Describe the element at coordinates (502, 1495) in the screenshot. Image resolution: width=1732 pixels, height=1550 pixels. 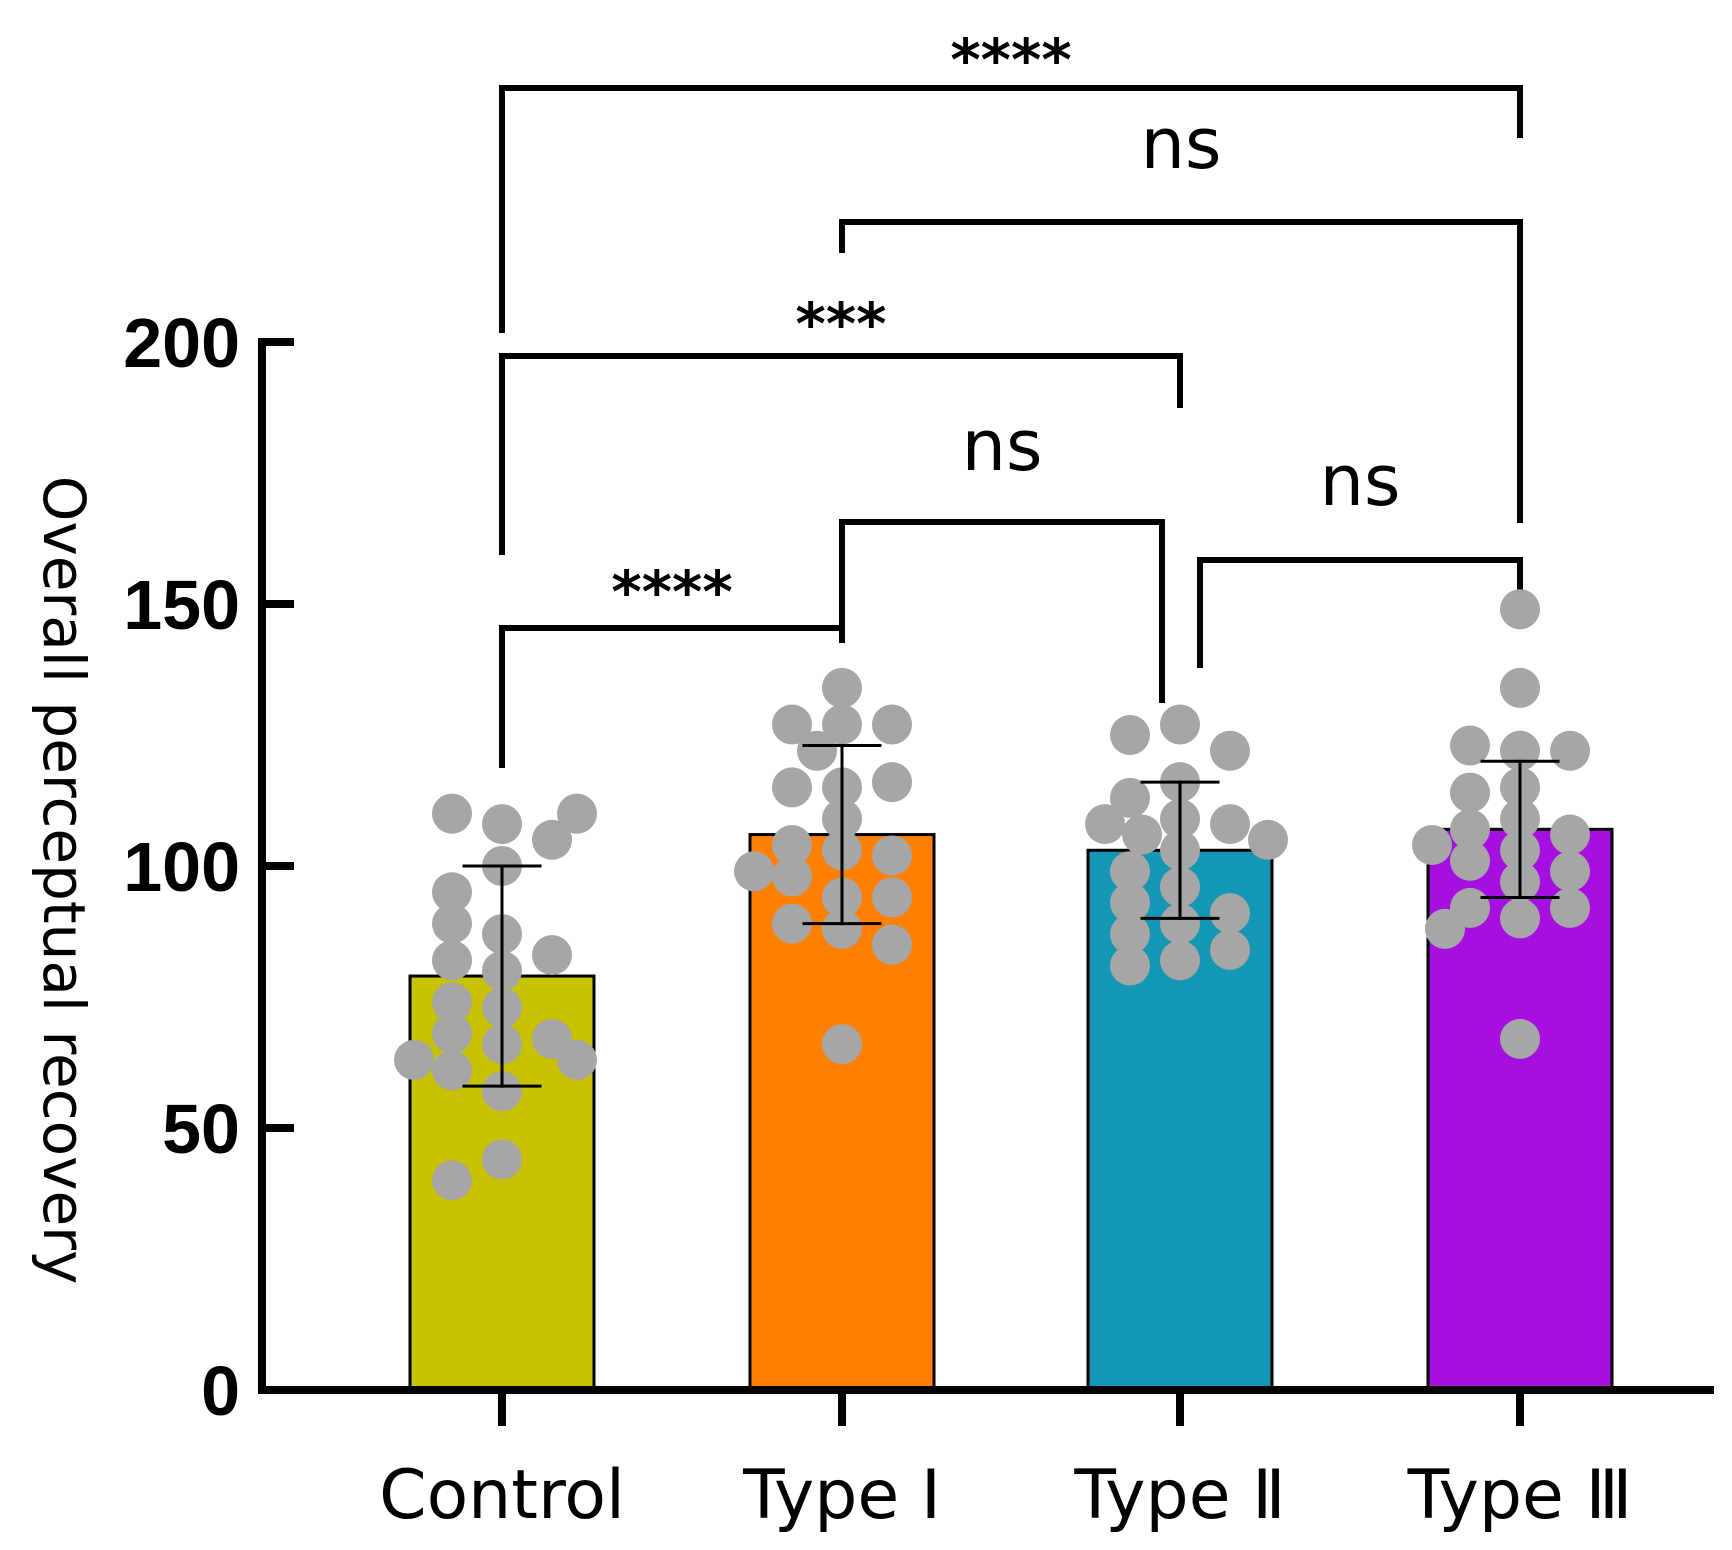
I see `x-tick-label: Control` at that location.